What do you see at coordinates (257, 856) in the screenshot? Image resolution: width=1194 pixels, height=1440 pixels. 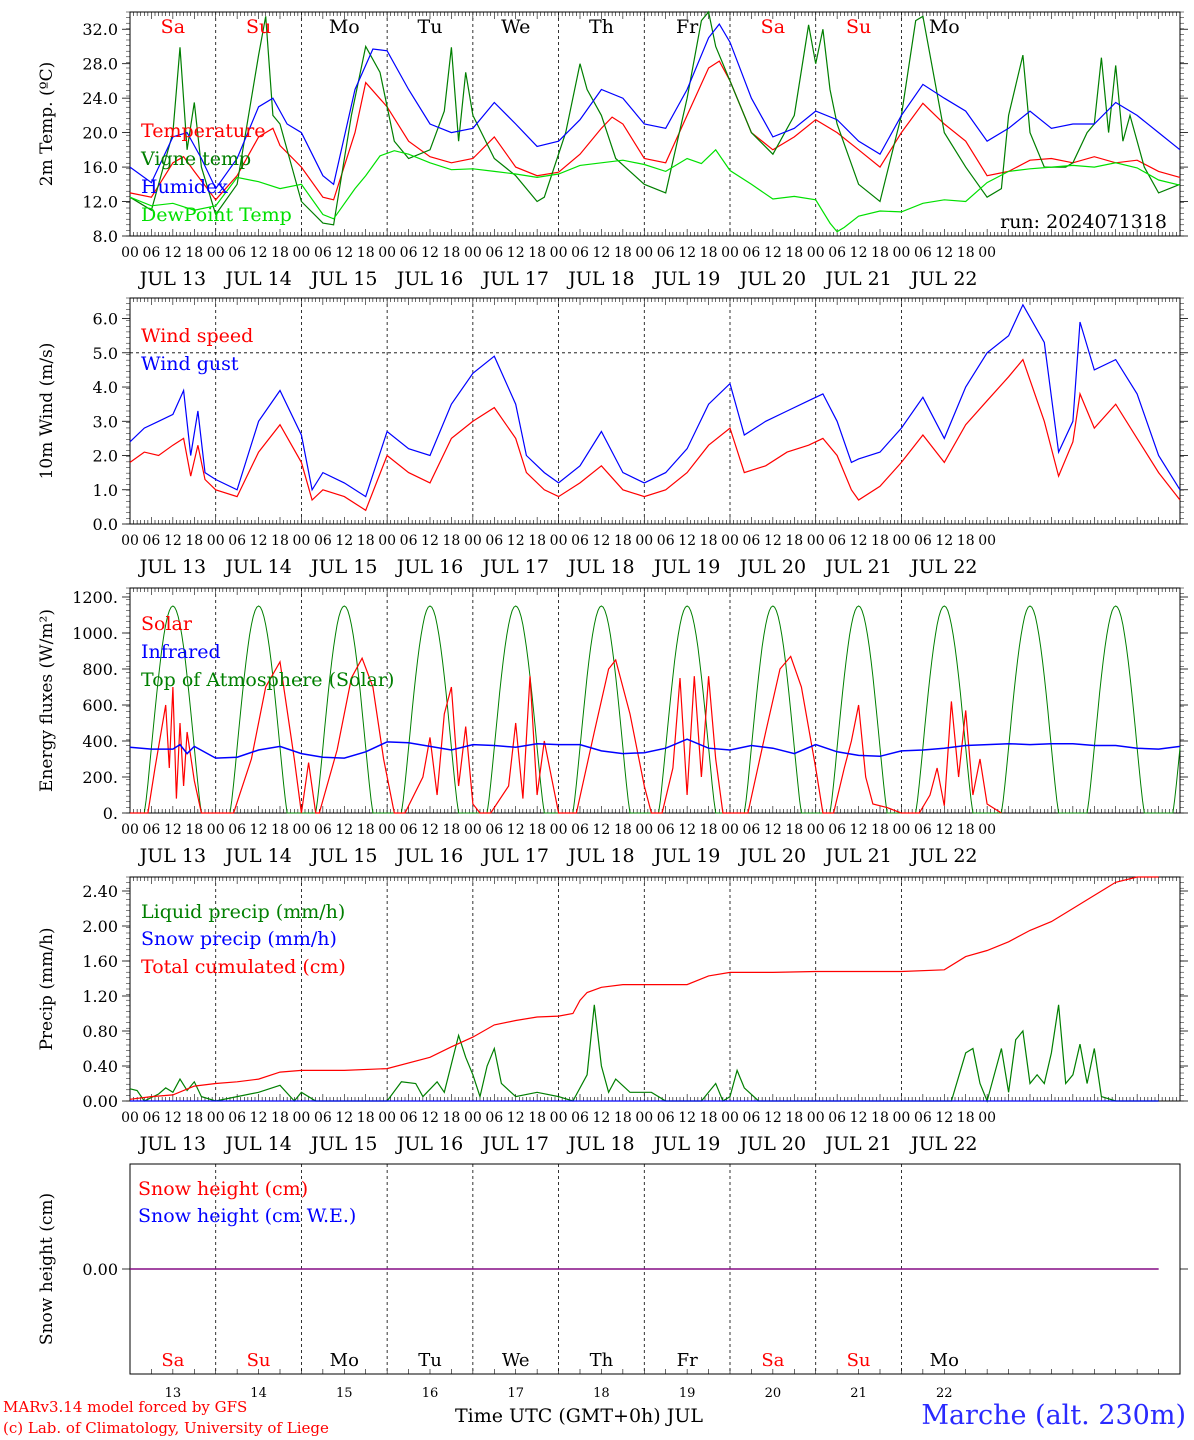 I see `energy-date-label: JUL 14` at bounding box center [257, 856].